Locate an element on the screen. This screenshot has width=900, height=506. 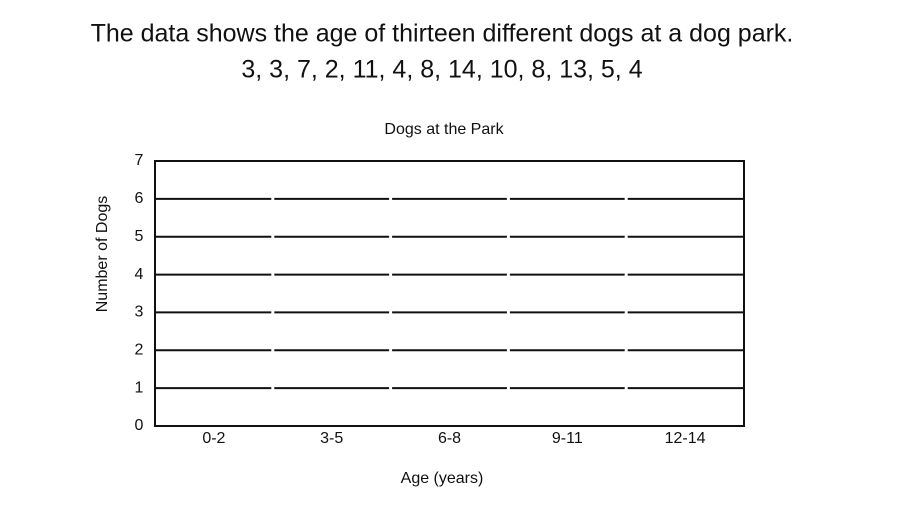
y-tick-label: 6 is located at coordinates (139, 198).